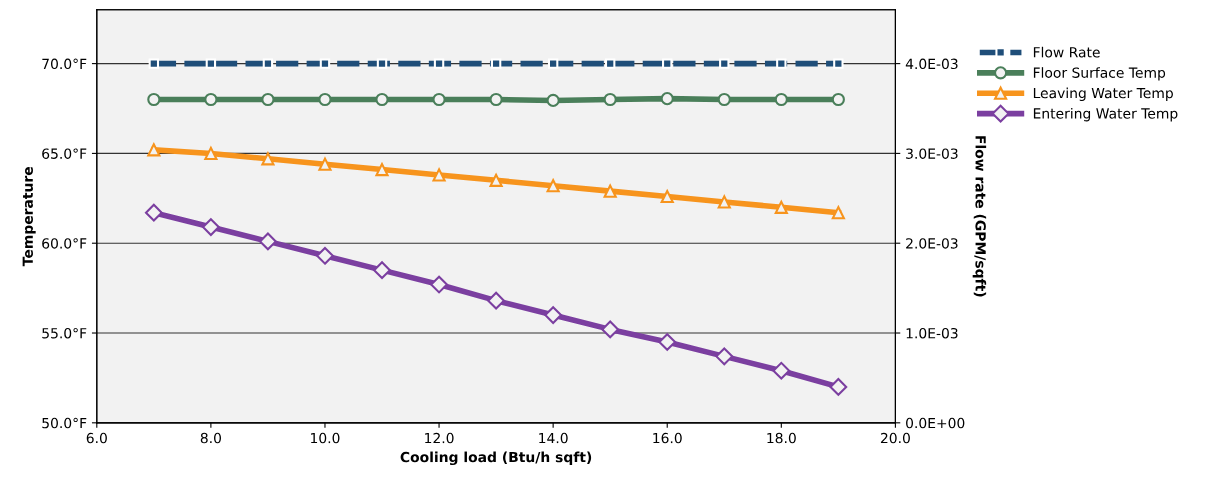  What do you see at coordinates (211, 438) in the screenshot?
I see `x-tick-label: 8.0` at bounding box center [211, 438].